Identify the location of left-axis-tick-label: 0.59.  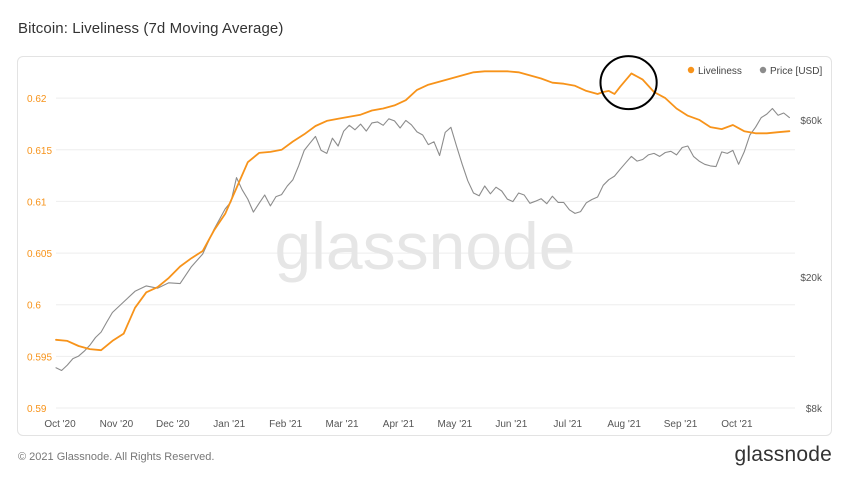
(37, 409).